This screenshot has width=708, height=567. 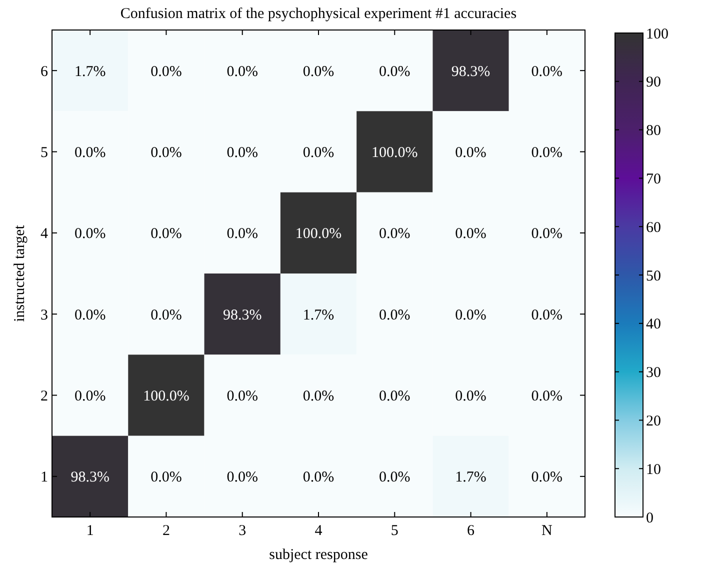 I want to click on y-tick-label: 2, so click(x=44, y=396).